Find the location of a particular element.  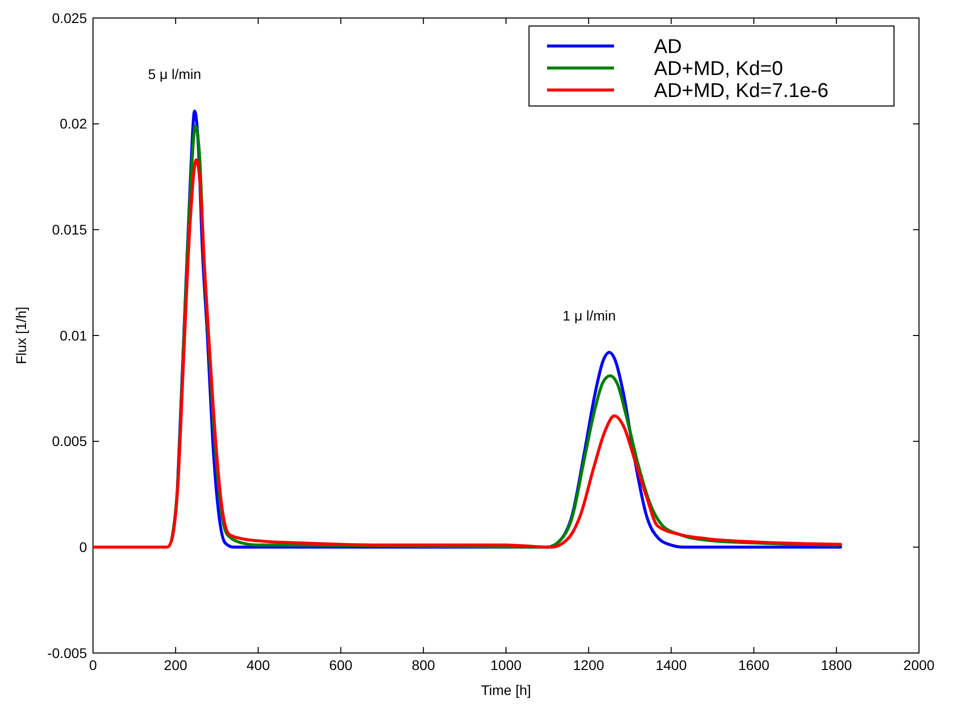

annotation: 1 μ l/min is located at coordinates (589, 315).